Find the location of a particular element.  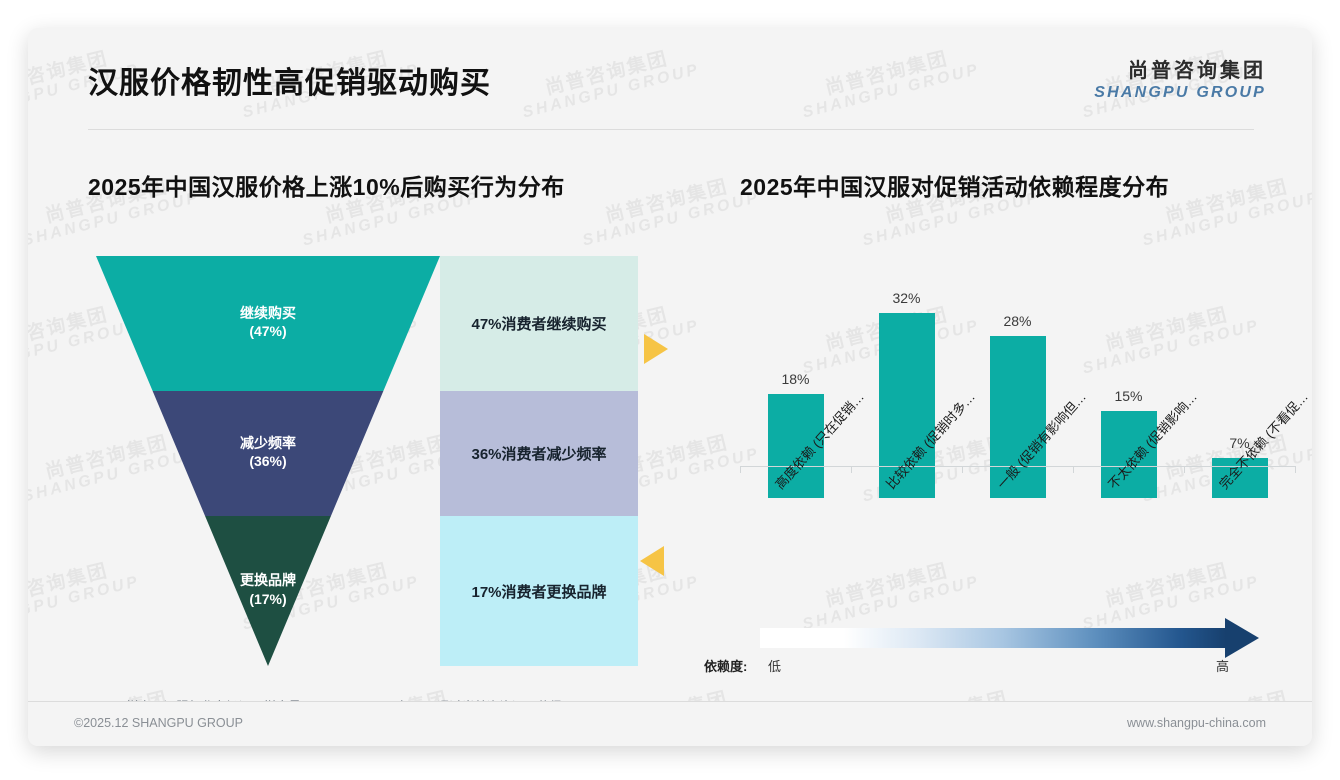

bar-column: 28% is located at coordinates (1017, 394).